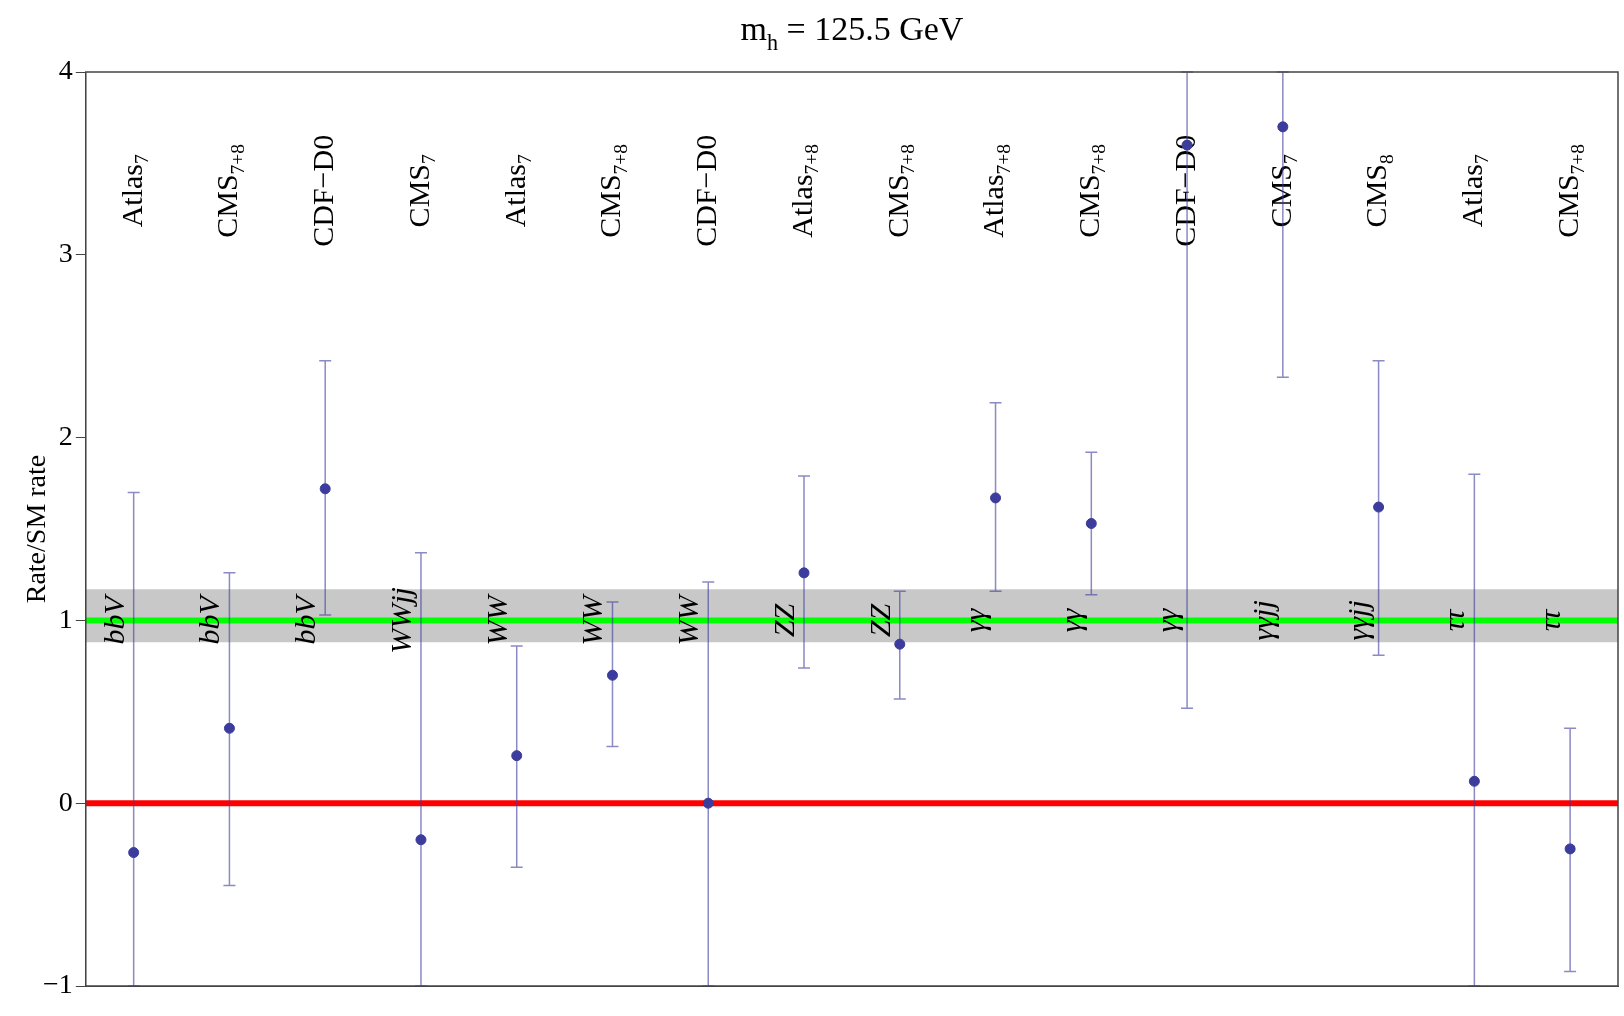 This screenshot has height=1016, width=1624. Describe the element at coordinates (65, 618) in the screenshot. I see `y-tick-label: 1` at that location.